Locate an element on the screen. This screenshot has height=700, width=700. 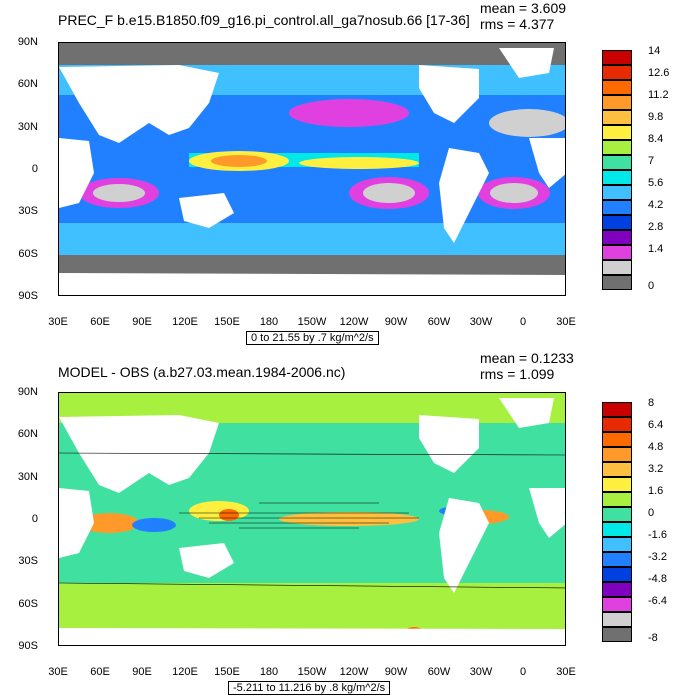
bottom-lon-label: 30W is located at coordinates (481, 672).